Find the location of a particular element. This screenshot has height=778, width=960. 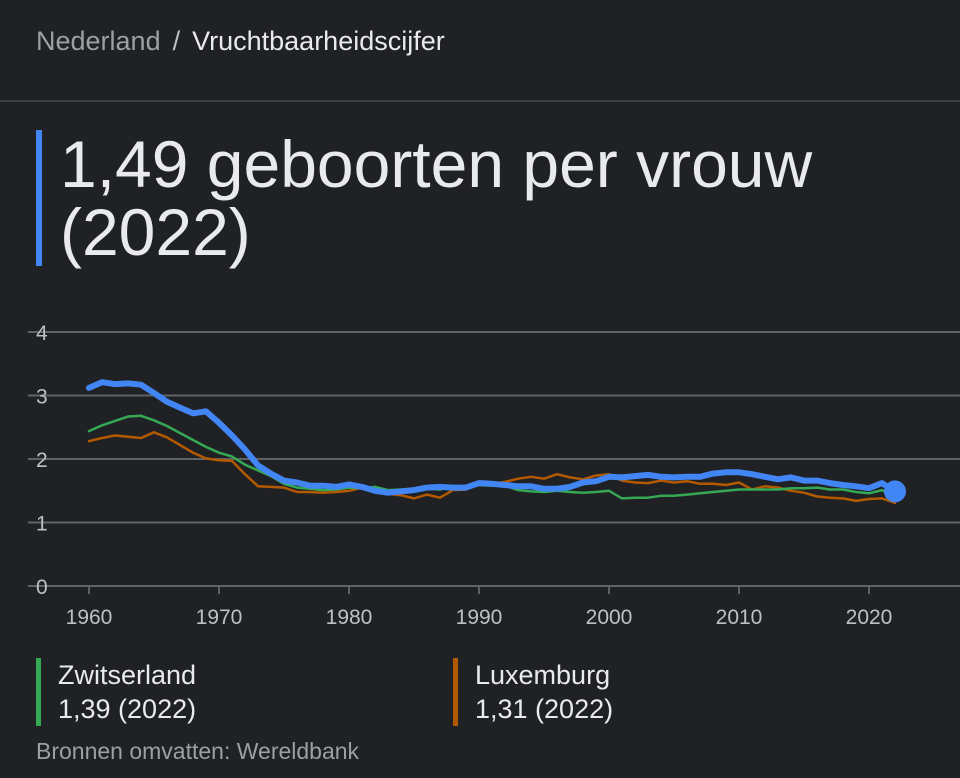

y-tick-label: 4 is located at coordinates (42, 333).